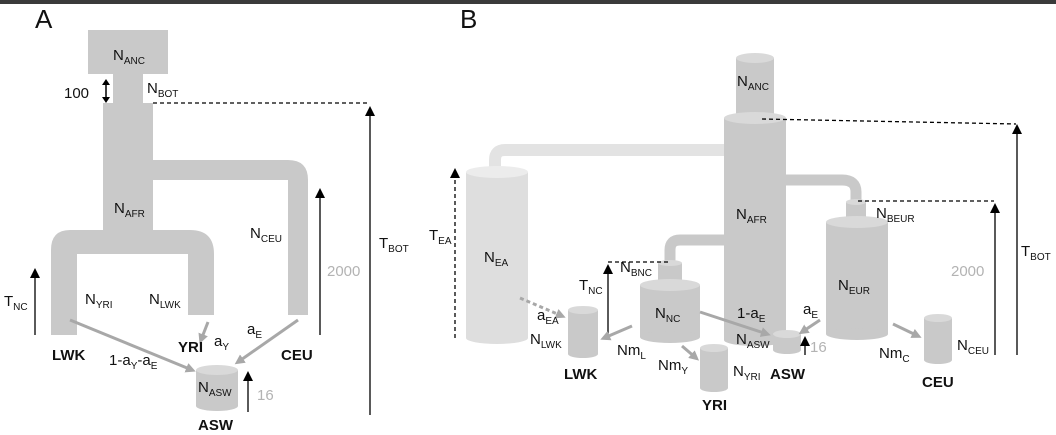 Image resolution: width=1056 pixels, height=435 pixels. What do you see at coordinates (857, 334) in the screenshot?
I see `b-eur-cylinder-base` at bounding box center [857, 334].